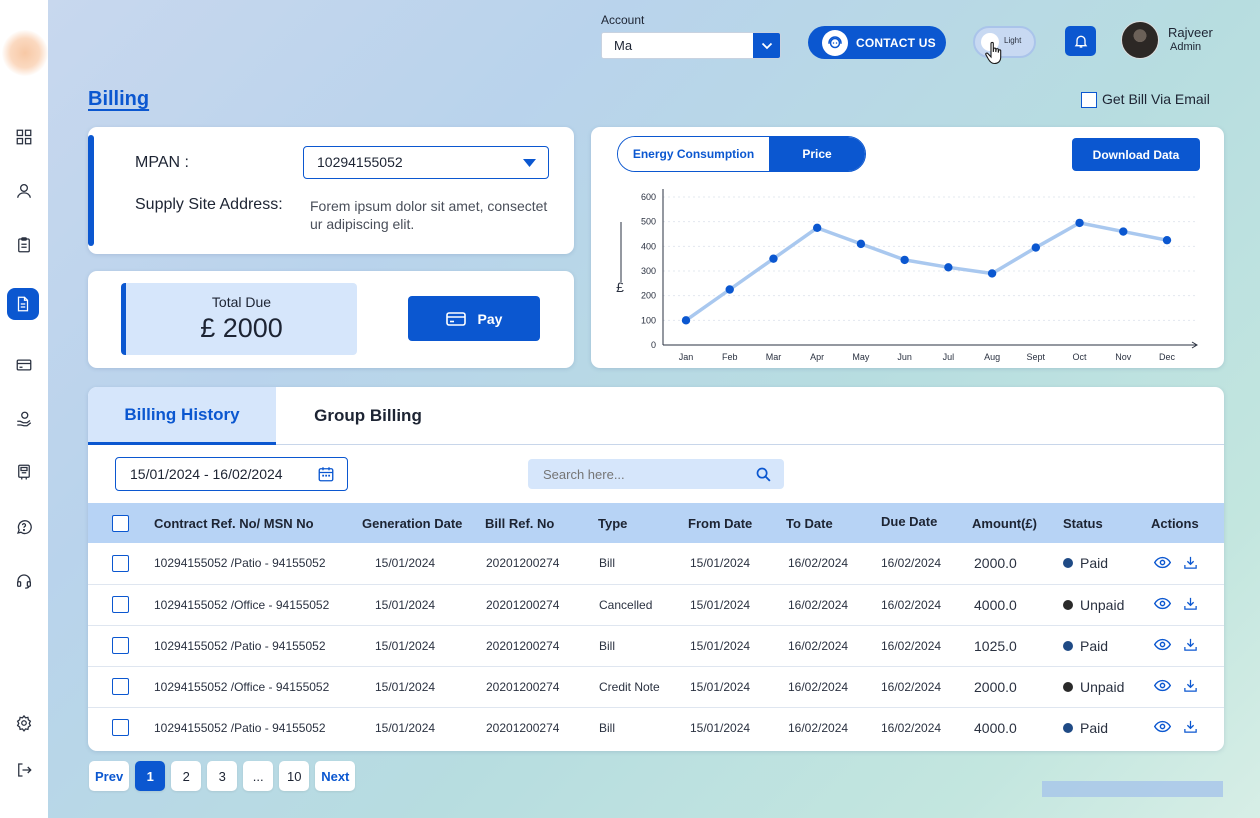  What do you see at coordinates (24, 365) in the screenshot?
I see `credit-card-icon` at bounding box center [24, 365].